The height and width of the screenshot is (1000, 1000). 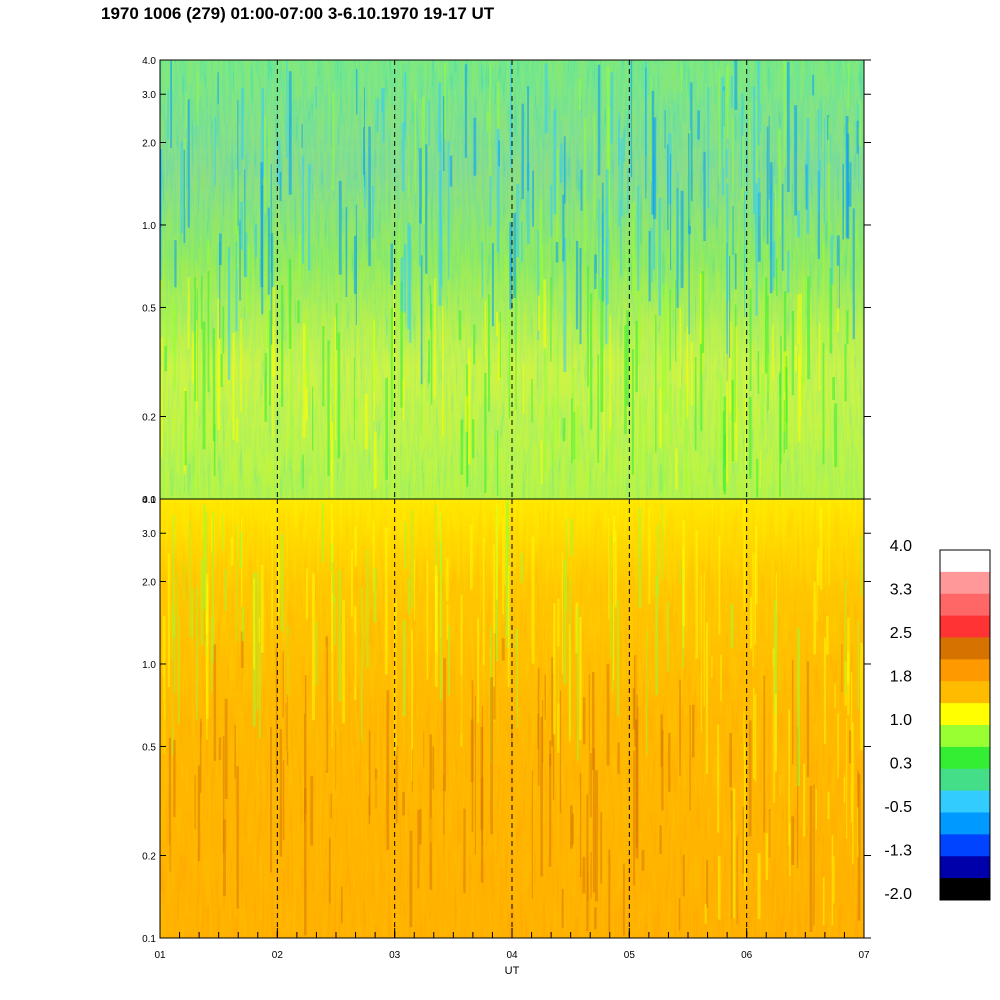 What do you see at coordinates (149, 226) in the screenshot?
I see `y-tick-label: 1.0` at bounding box center [149, 226].